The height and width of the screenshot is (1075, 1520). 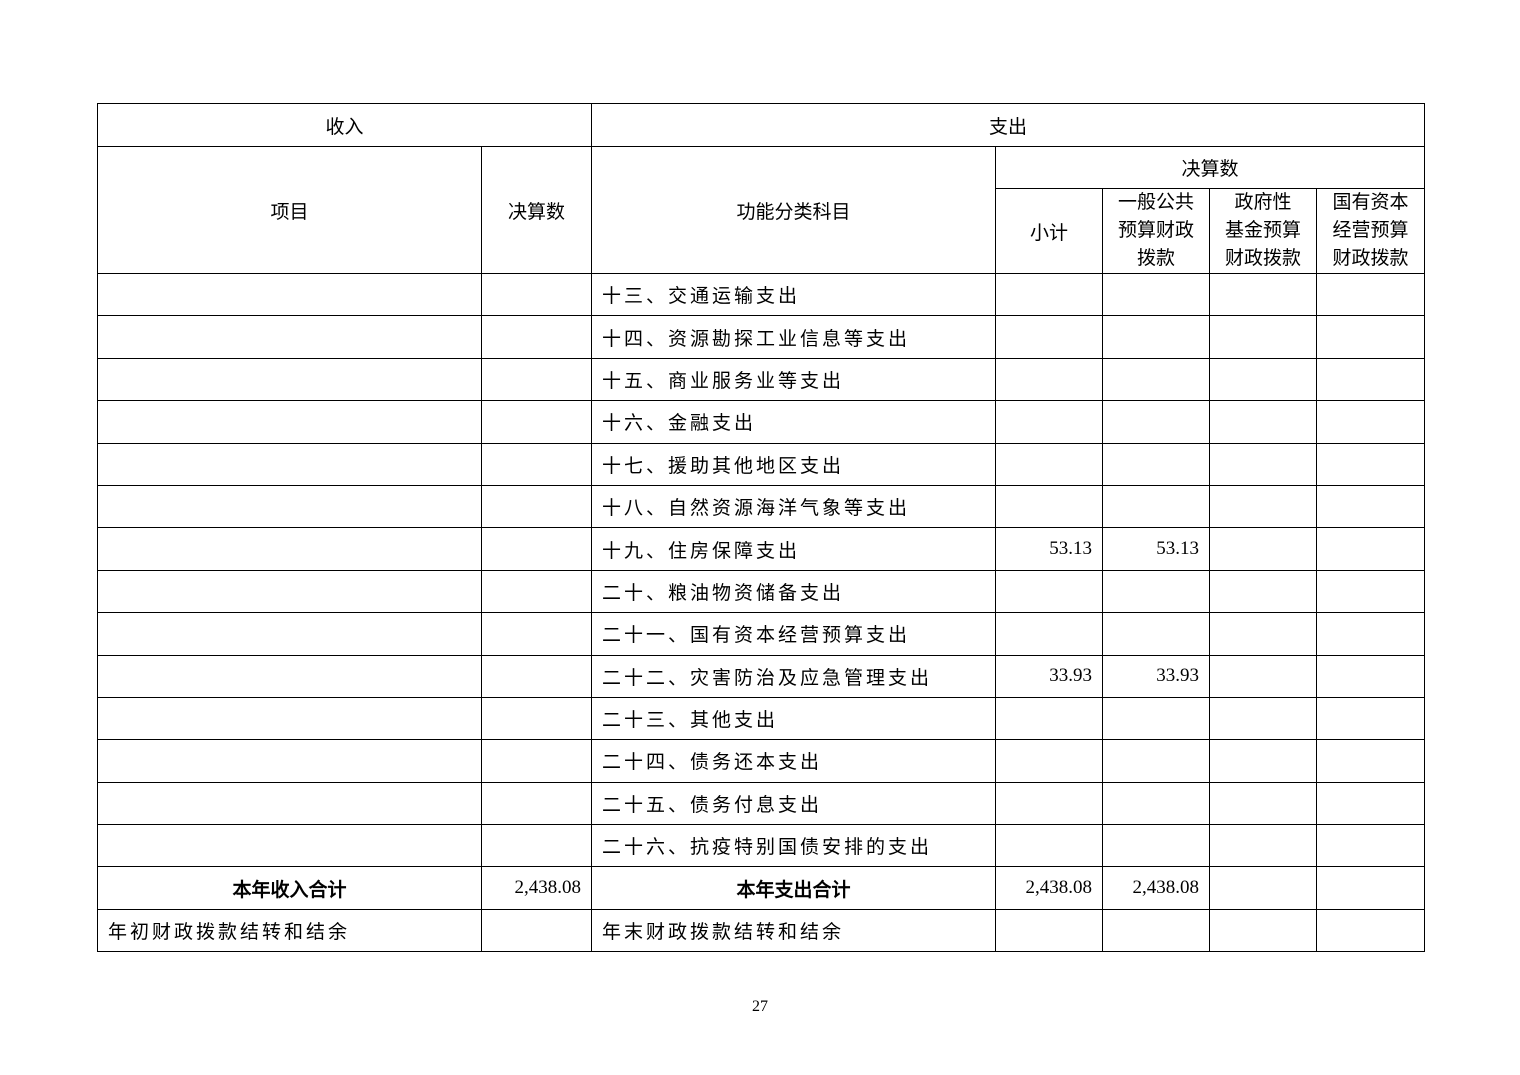 I want to click on expense-total-label: 本年支出合计, so click(x=794, y=888).